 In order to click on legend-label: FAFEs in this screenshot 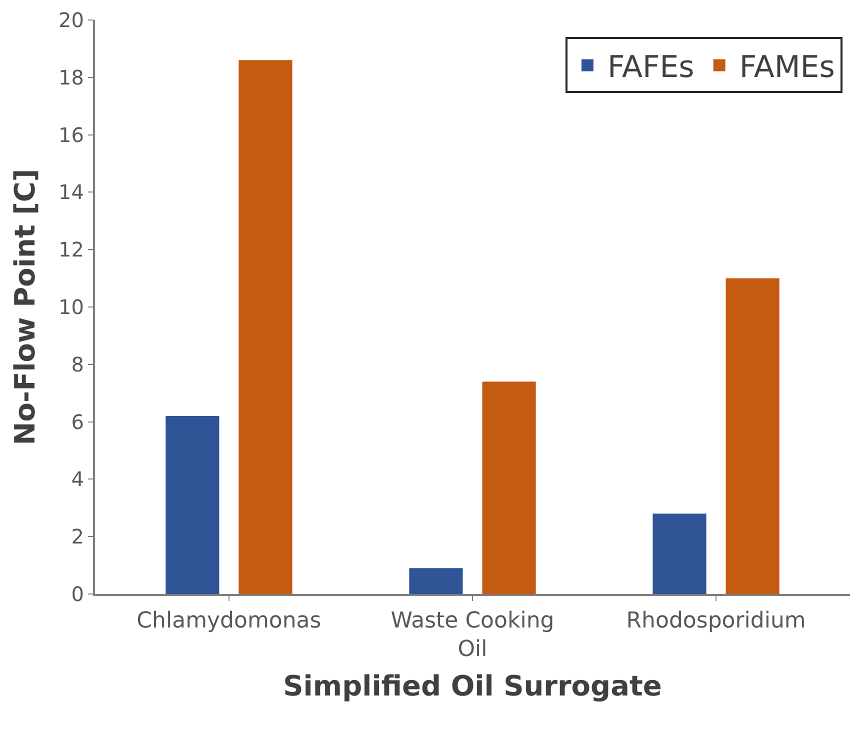, I will do `click(650, 67)`.